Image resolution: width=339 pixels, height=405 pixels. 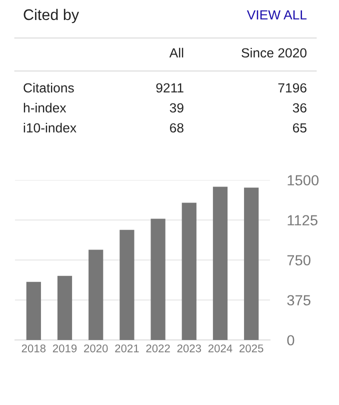 I want to click on x-tick-label: 2025, so click(x=252, y=348).